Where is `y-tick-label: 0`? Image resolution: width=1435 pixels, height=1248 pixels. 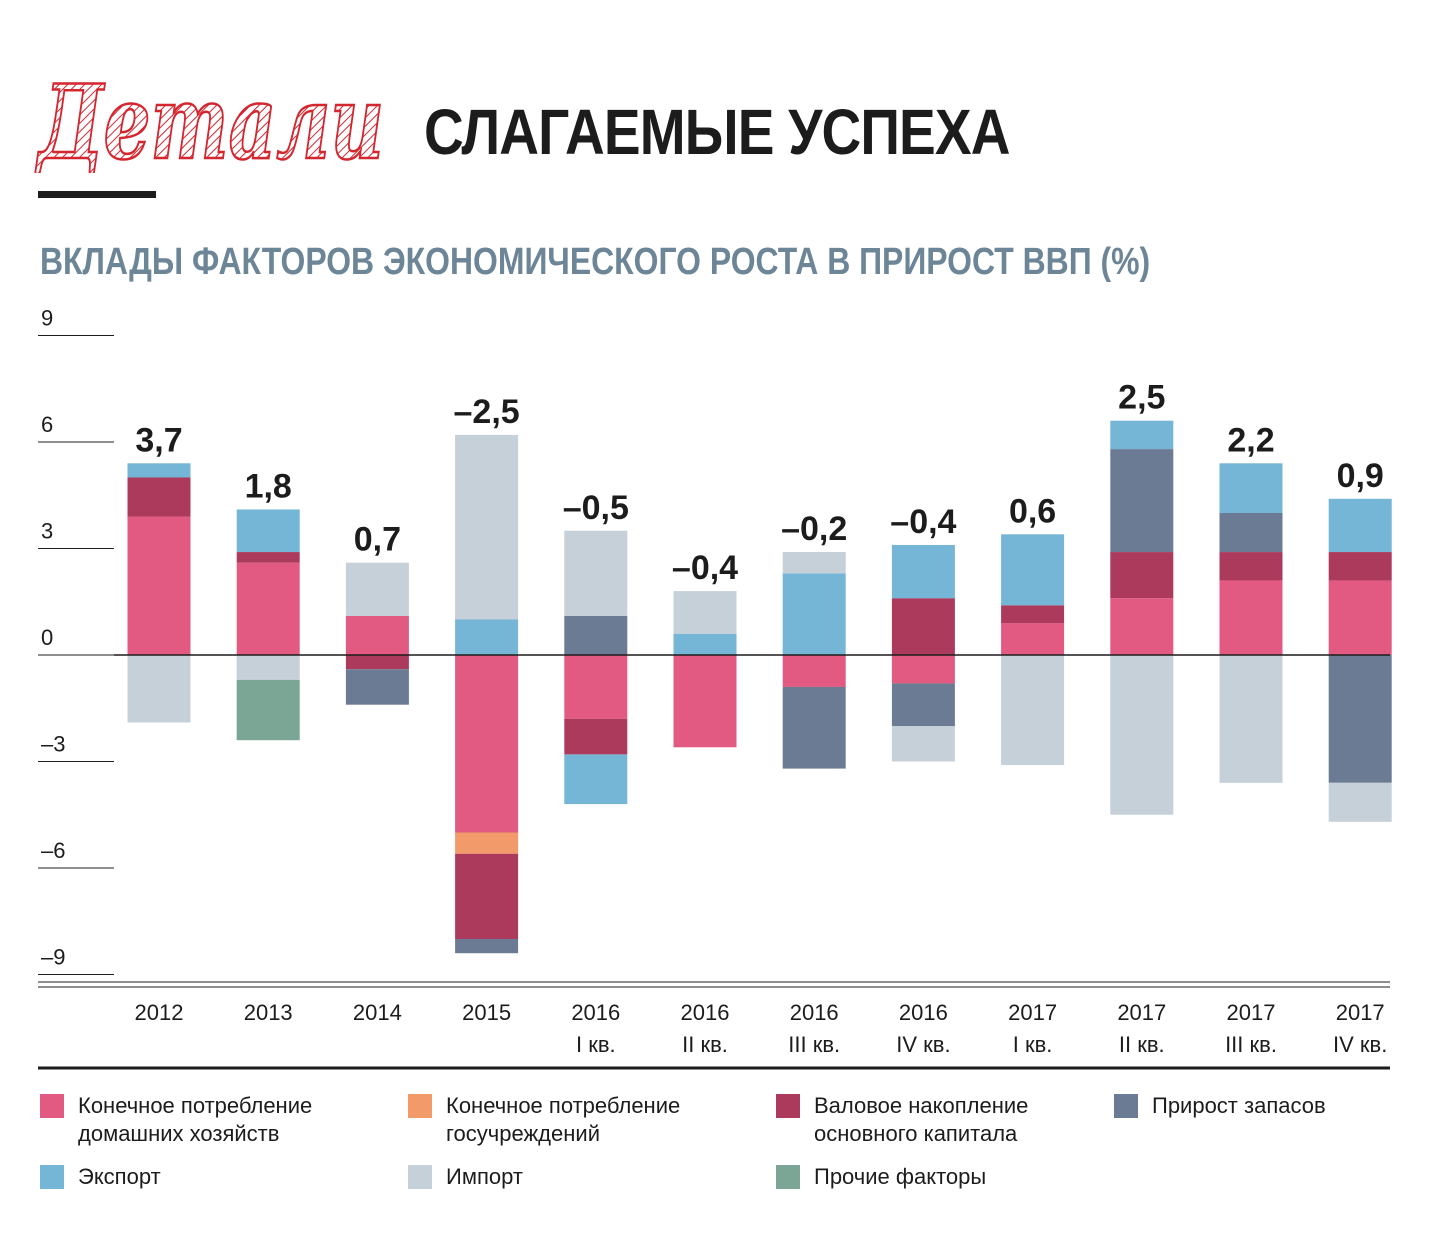
y-tick-label: 0 is located at coordinates (47, 637).